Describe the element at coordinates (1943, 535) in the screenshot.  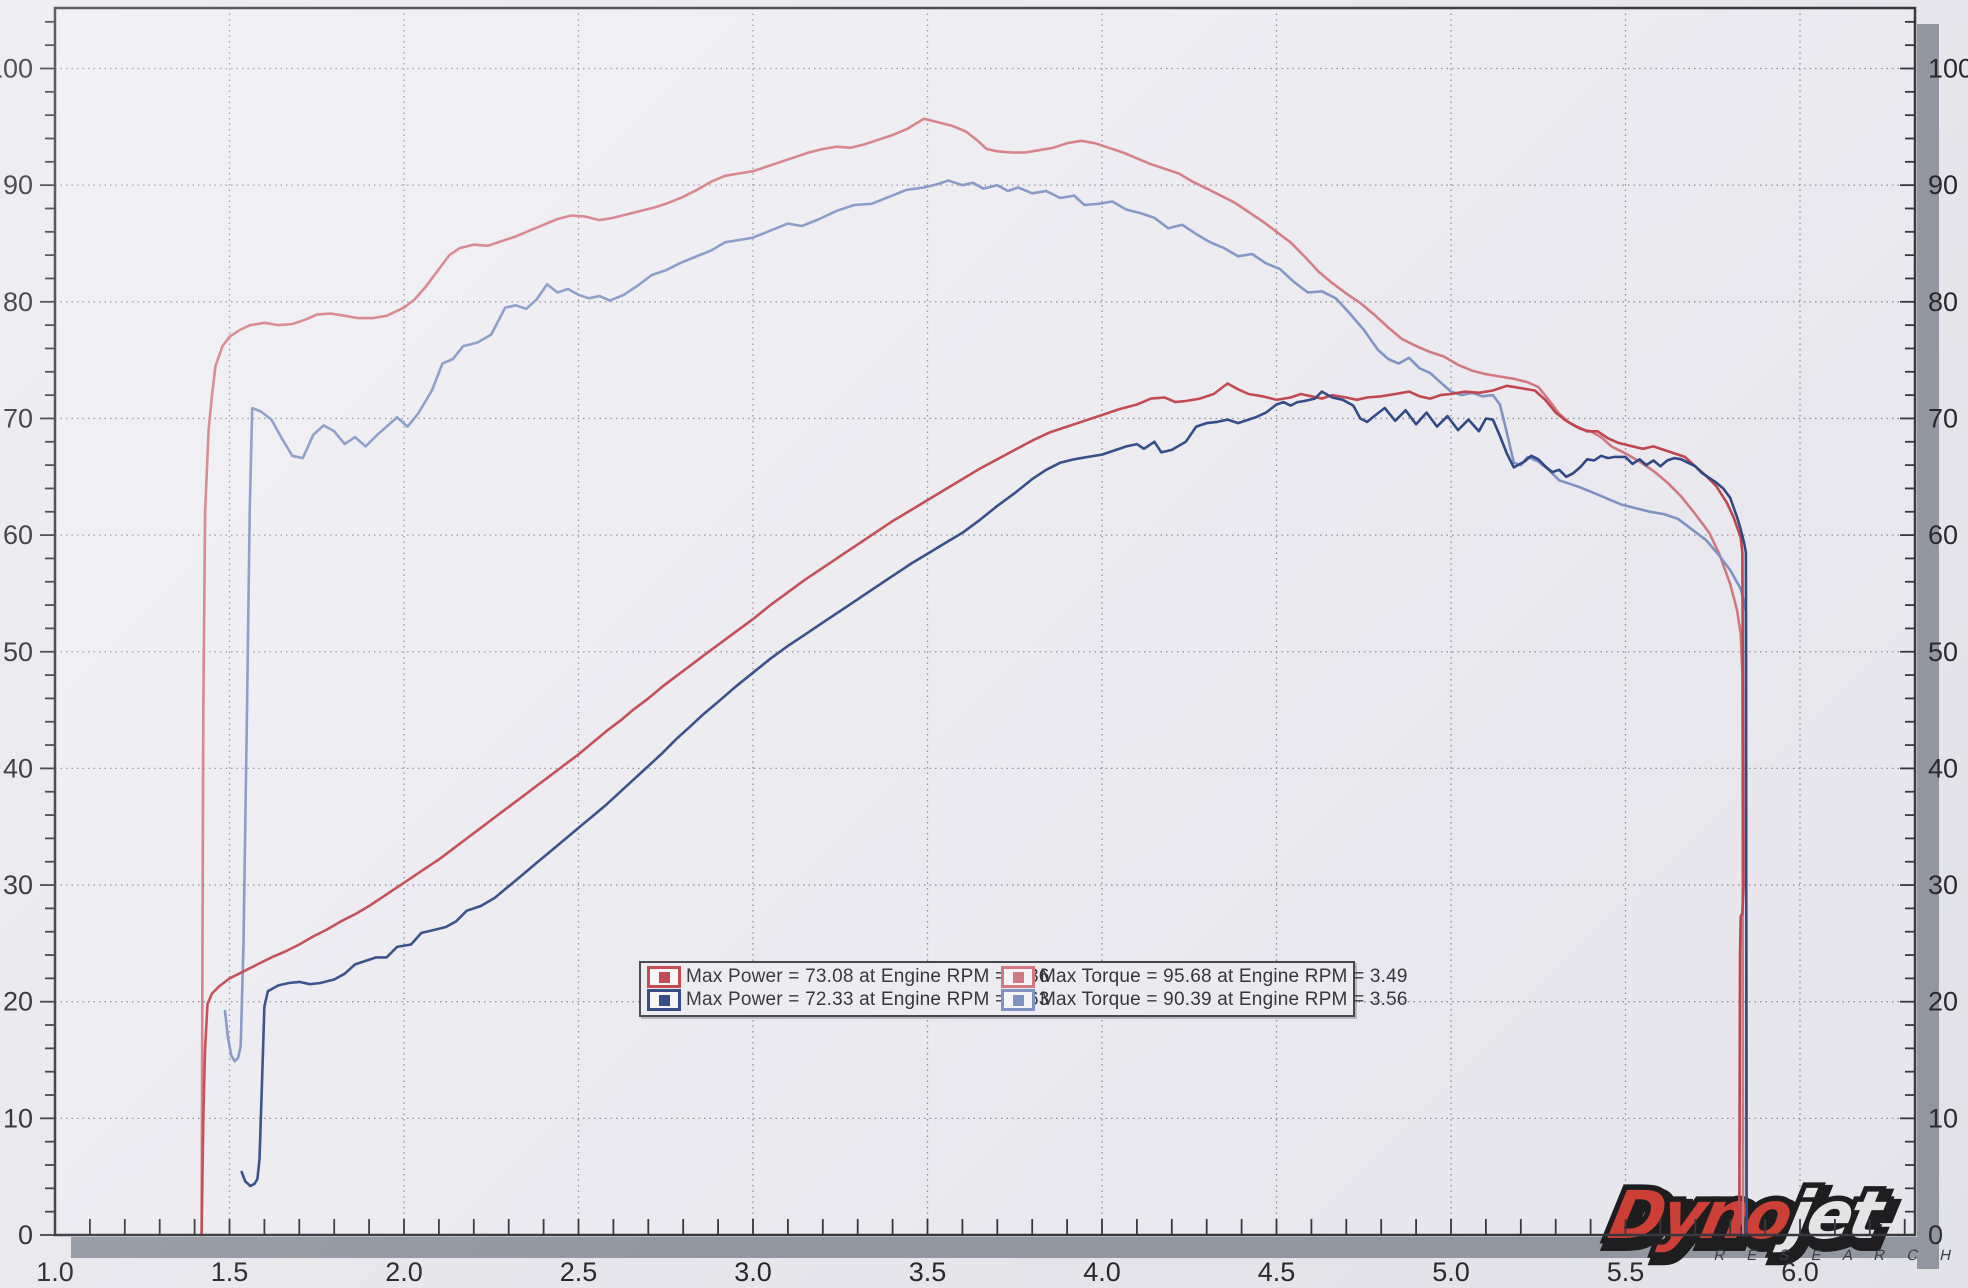
I see `y-axis-label-right: 60` at that location.